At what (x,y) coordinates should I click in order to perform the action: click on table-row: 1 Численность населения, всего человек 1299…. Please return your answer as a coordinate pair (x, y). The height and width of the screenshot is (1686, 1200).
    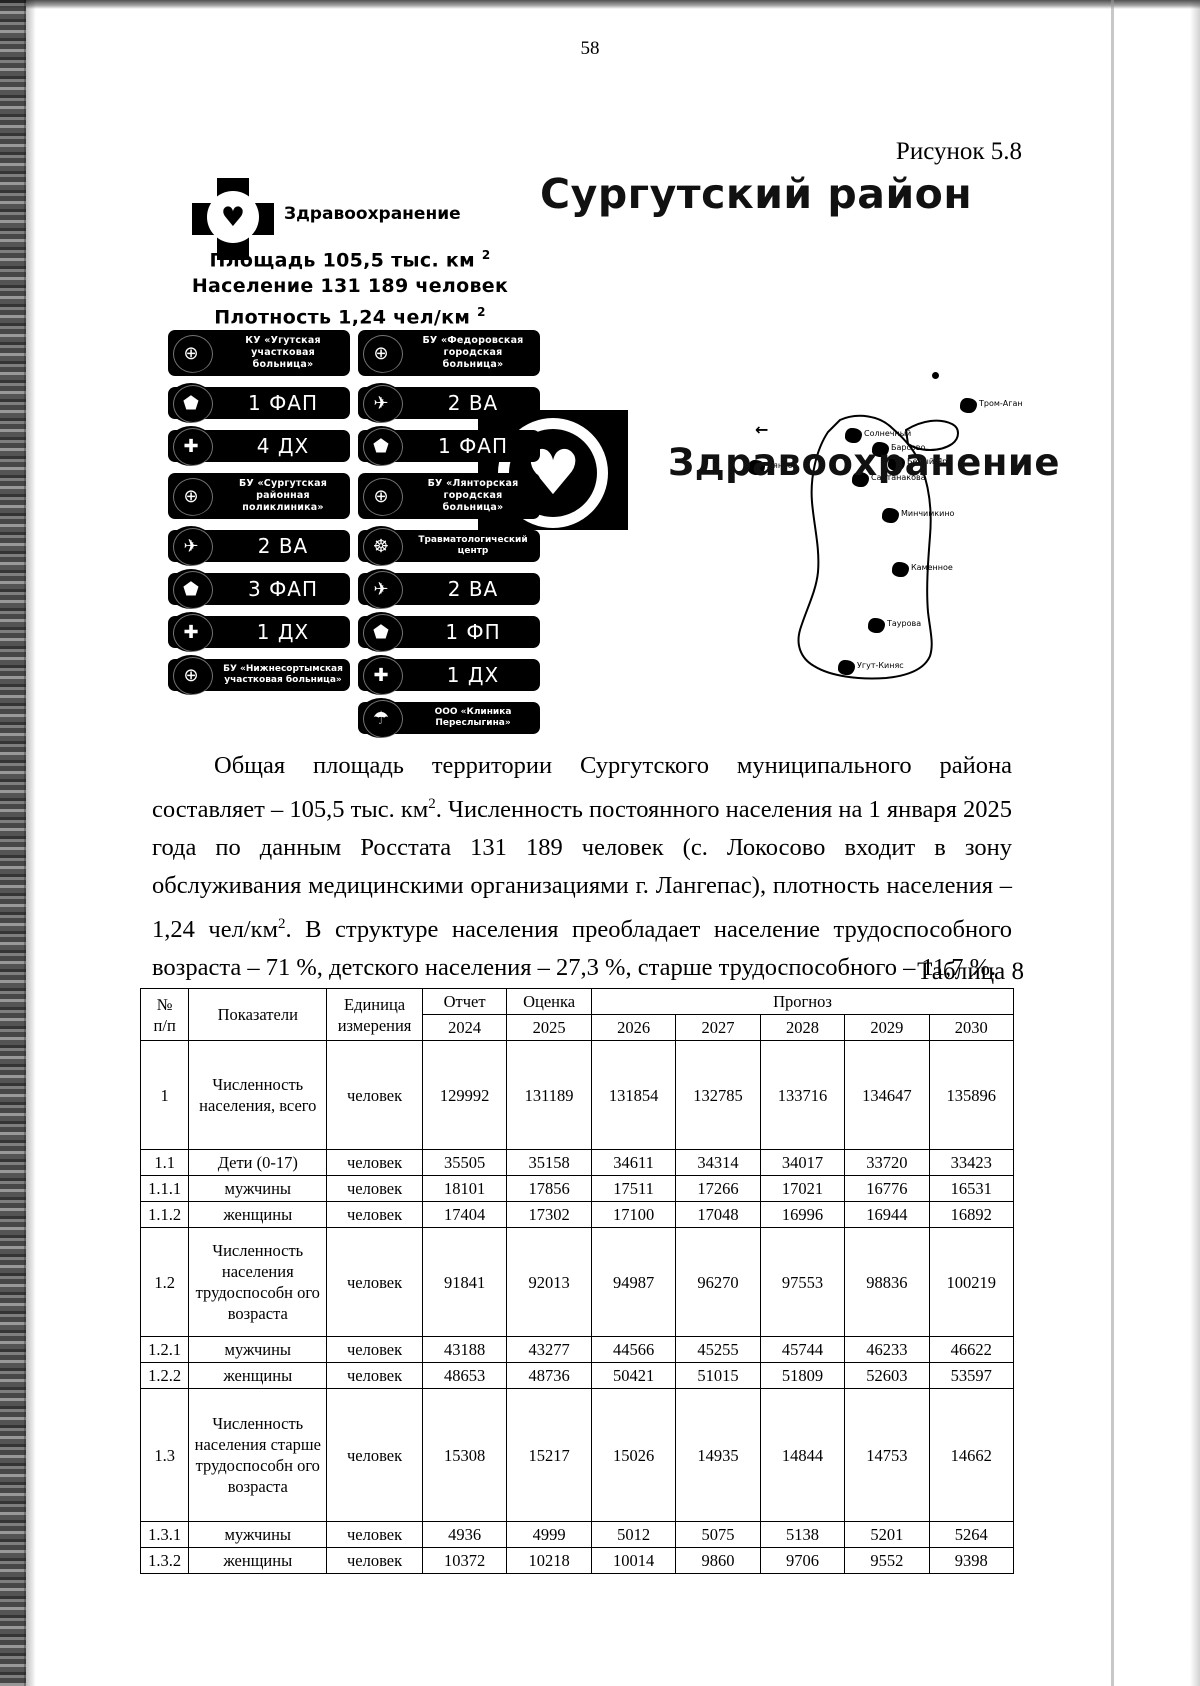
    Looking at the image, I should click on (577, 1095).